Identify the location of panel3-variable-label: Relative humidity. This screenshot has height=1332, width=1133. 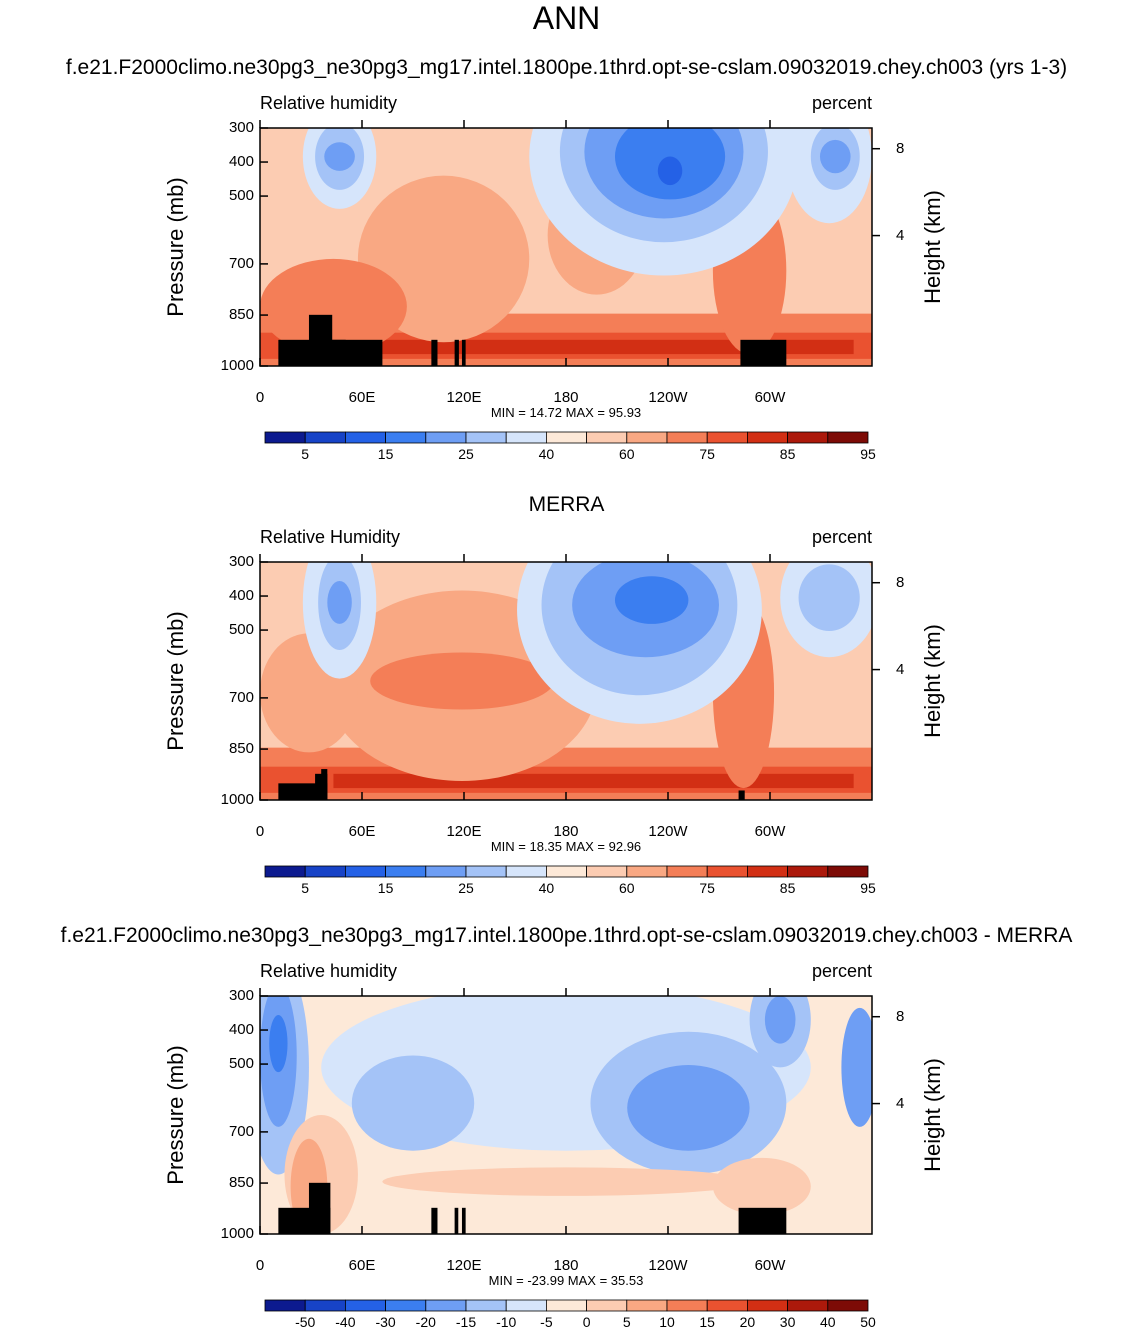
(329, 971).